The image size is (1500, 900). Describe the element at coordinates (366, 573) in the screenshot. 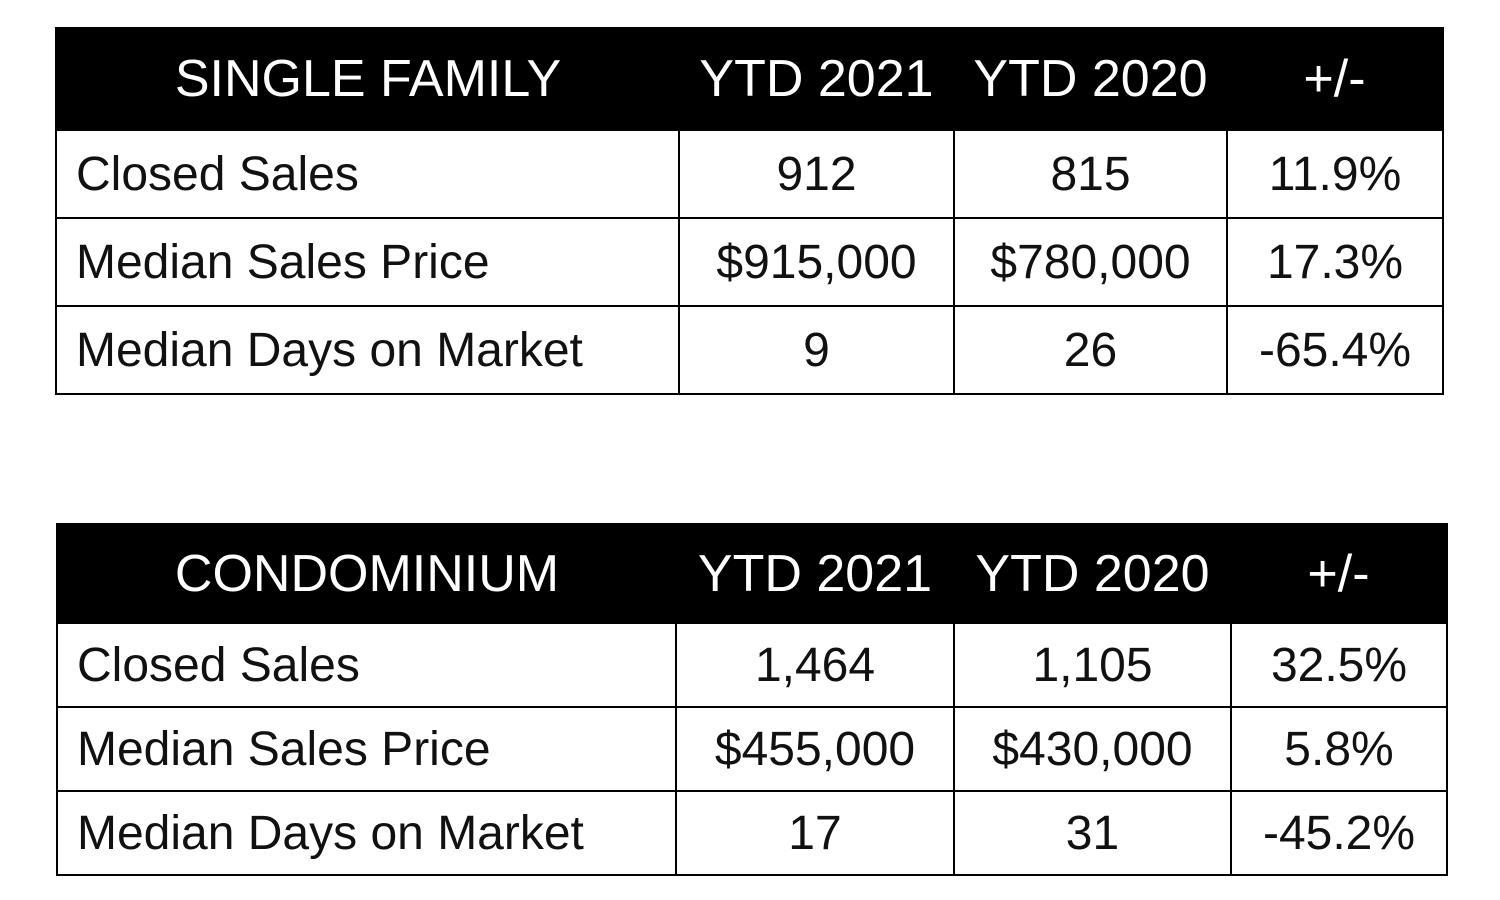

I see `table-title: CONDOMINIUM` at that location.